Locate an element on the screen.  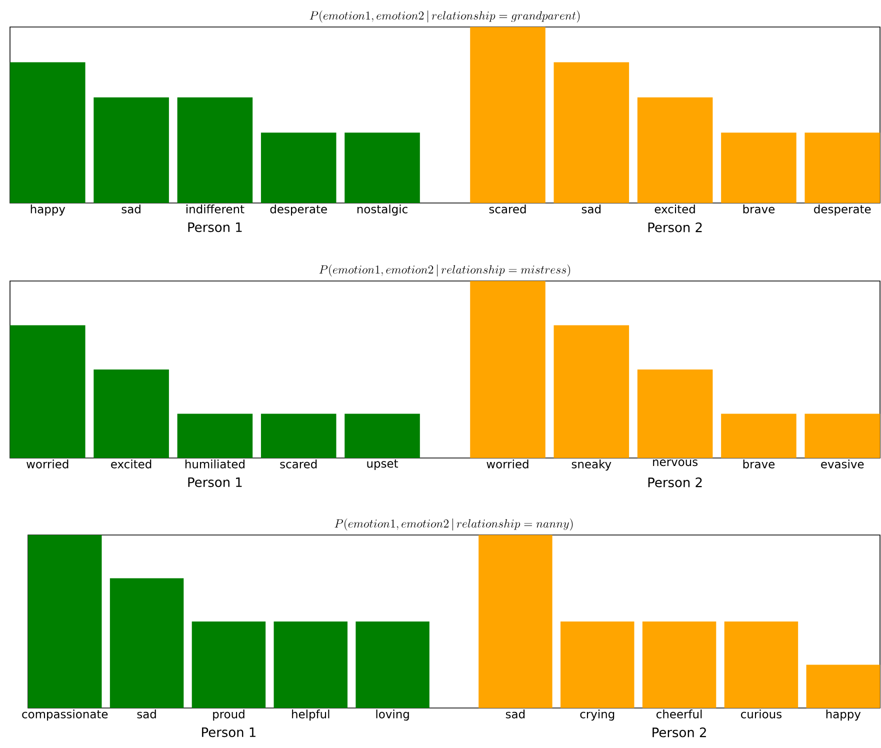
x-tick-label: compassionate is located at coordinates (65, 715).